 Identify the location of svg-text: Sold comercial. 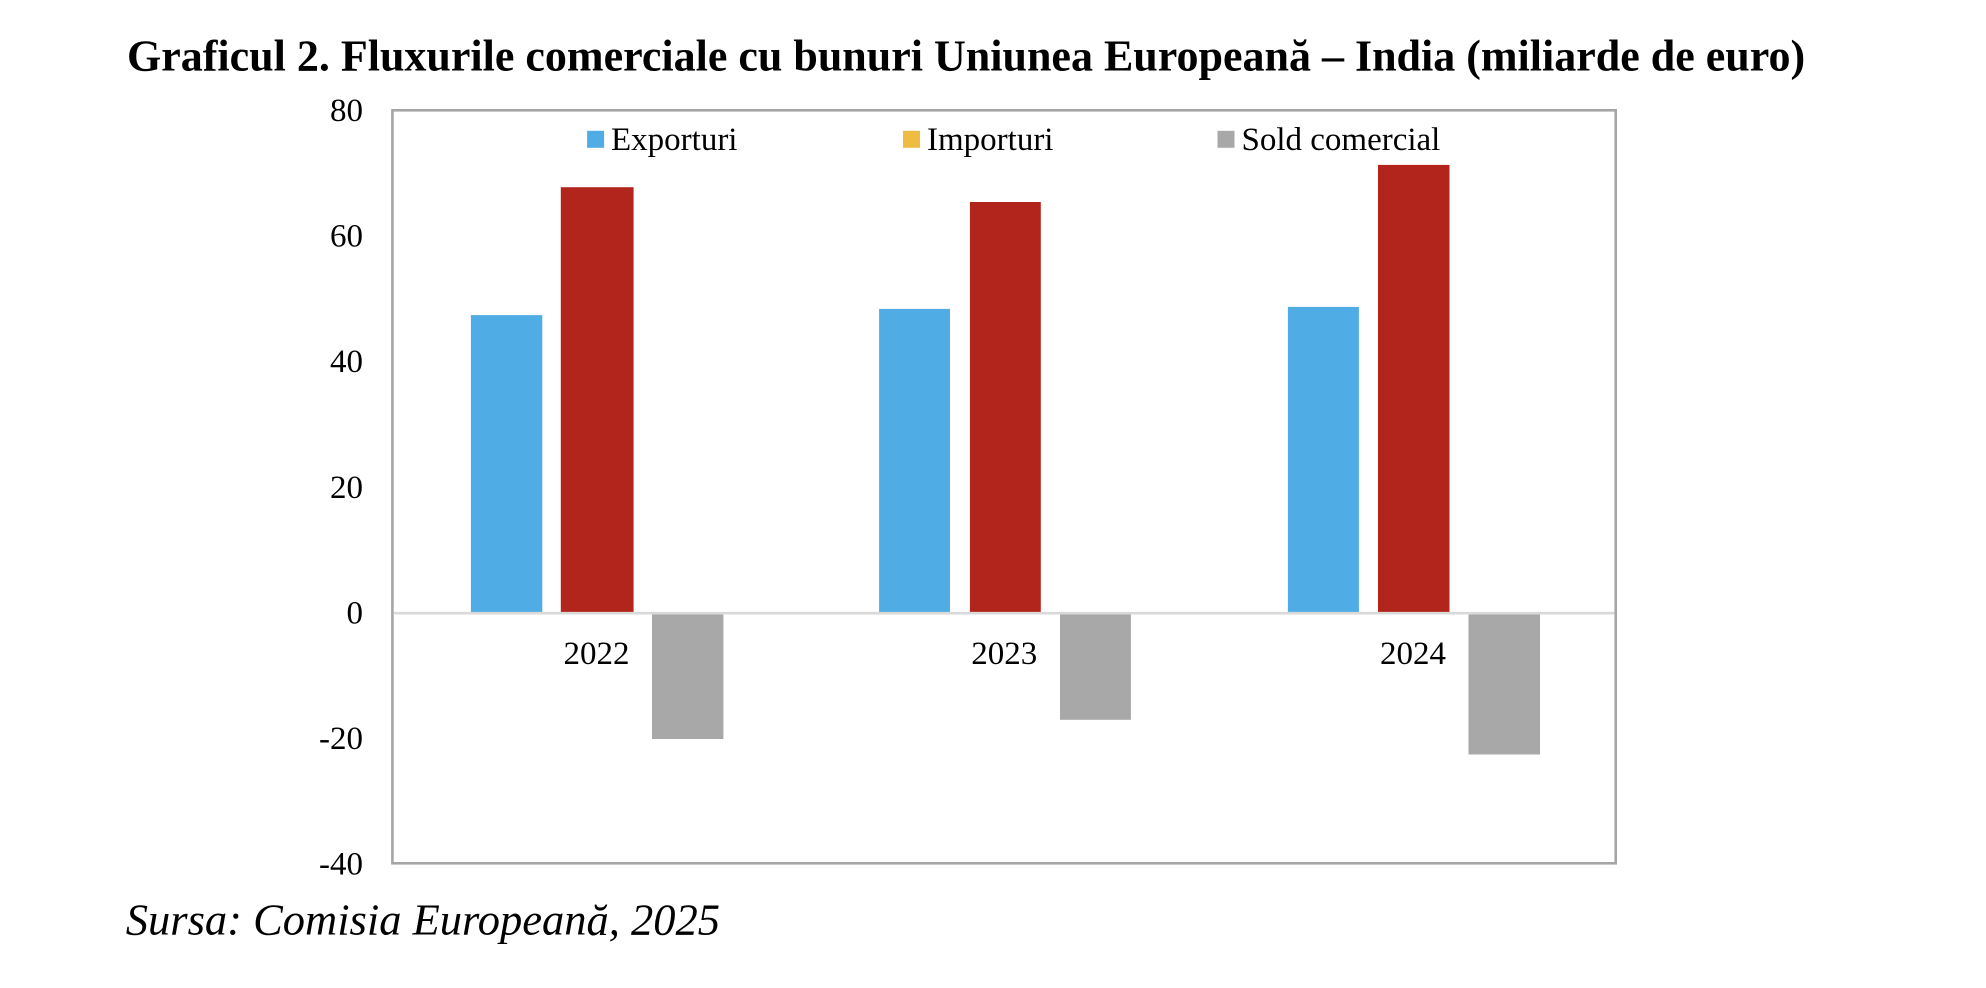
(1341, 140).